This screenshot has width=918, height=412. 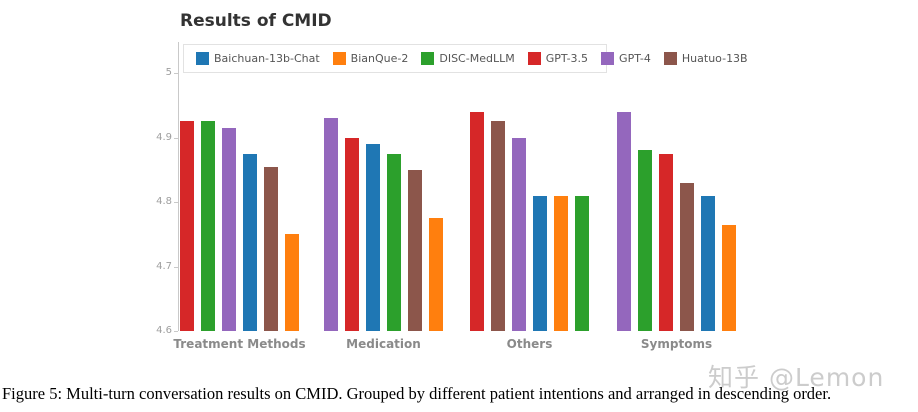 What do you see at coordinates (164, 201) in the screenshot?
I see `y-tick-label: 4.8` at bounding box center [164, 201].